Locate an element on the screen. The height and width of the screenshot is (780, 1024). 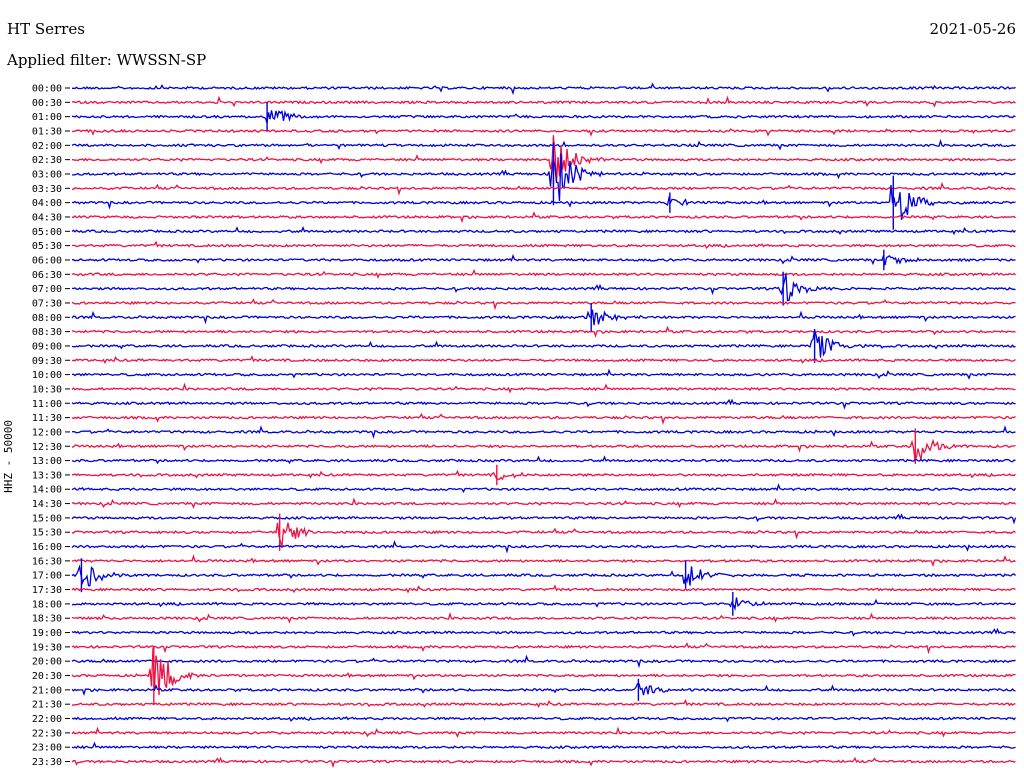
date-label: 2021-05-26 is located at coordinates (972, 29).